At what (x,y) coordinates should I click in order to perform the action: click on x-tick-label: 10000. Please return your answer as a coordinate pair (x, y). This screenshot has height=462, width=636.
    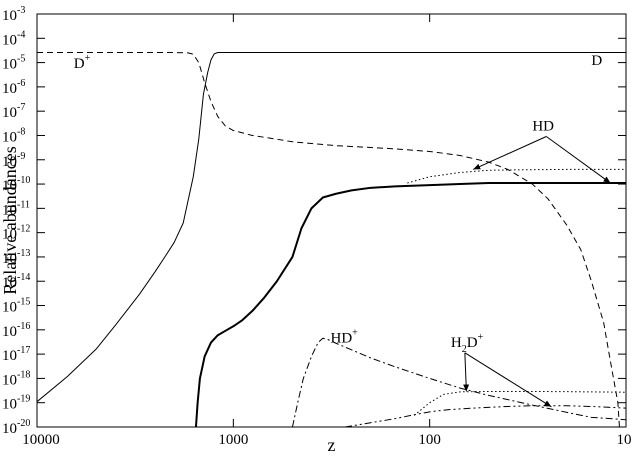
    Looking at the image, I should click on (41, 440).